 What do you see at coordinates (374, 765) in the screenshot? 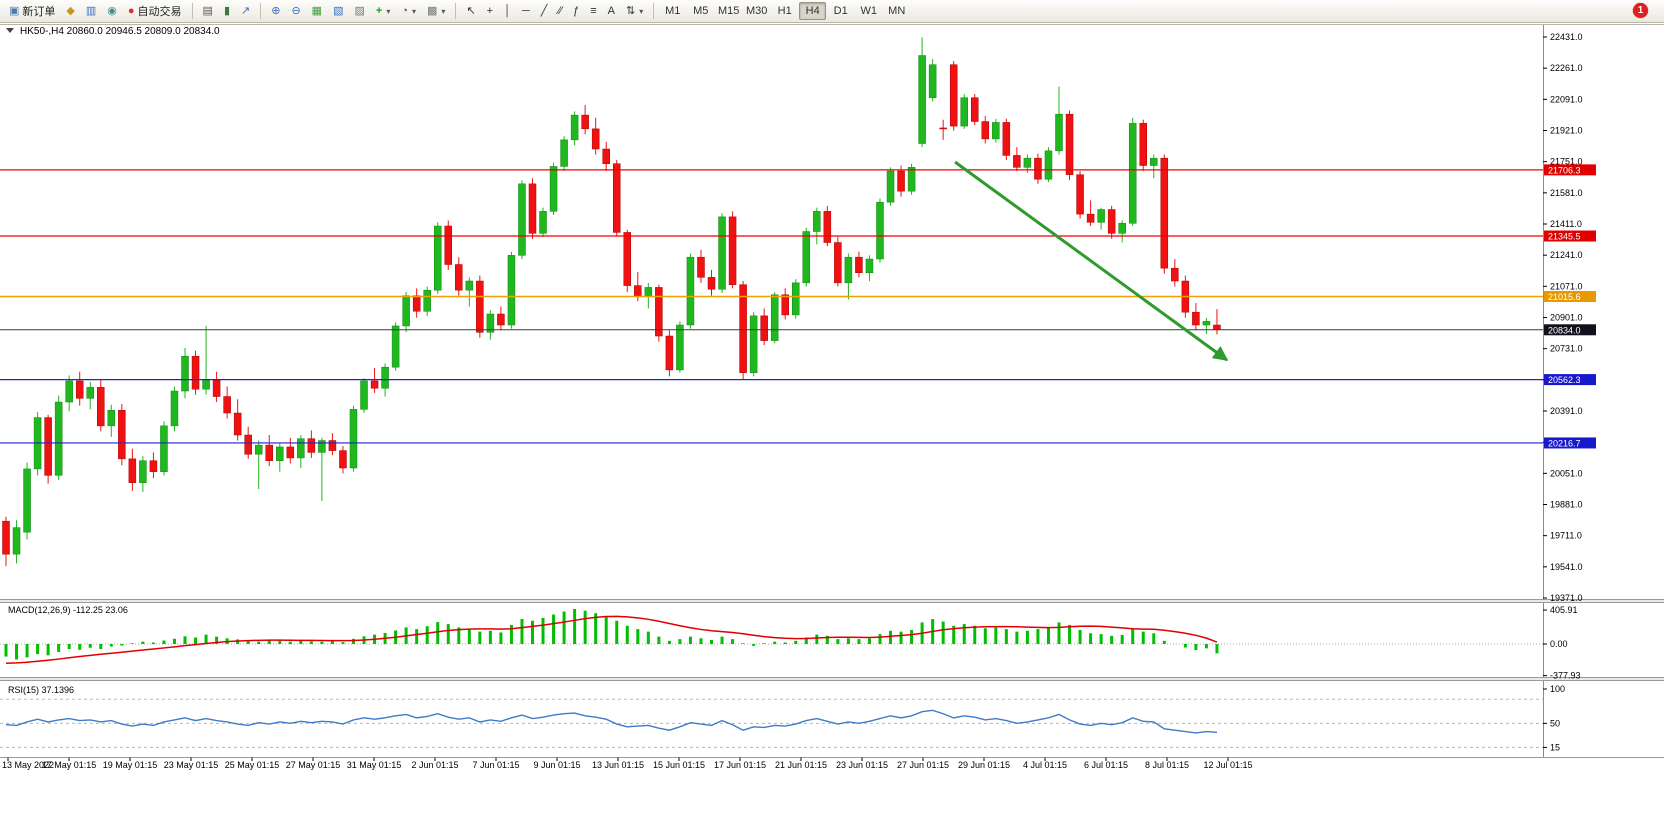
I see `time-label: 31 May 01:15` at bounding box center [374, 765].